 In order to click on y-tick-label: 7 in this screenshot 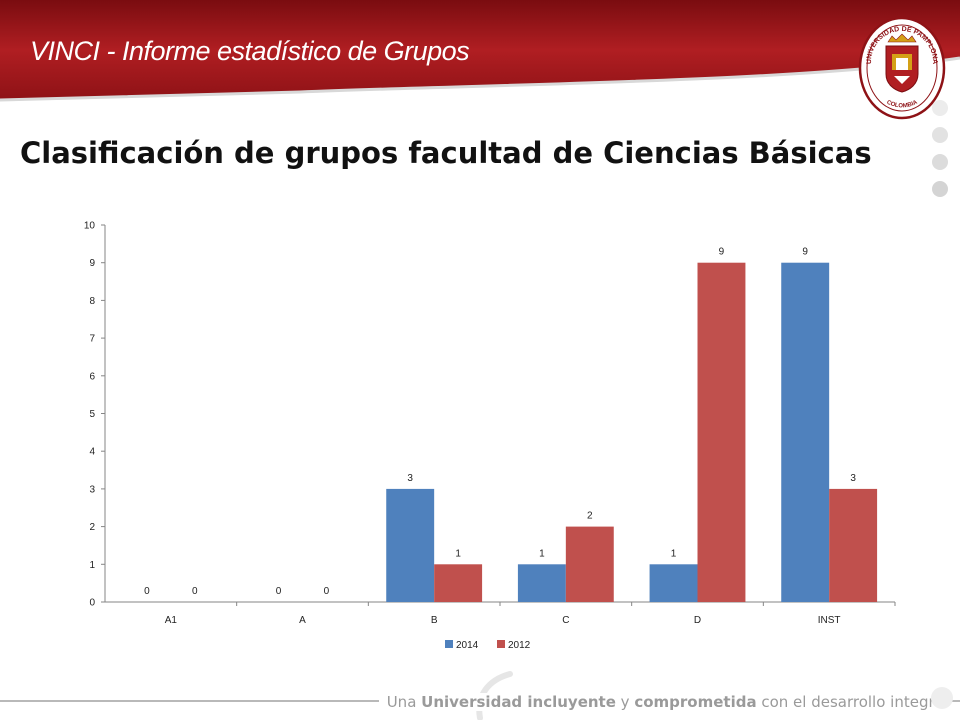, I will do `click(92, 339)`.